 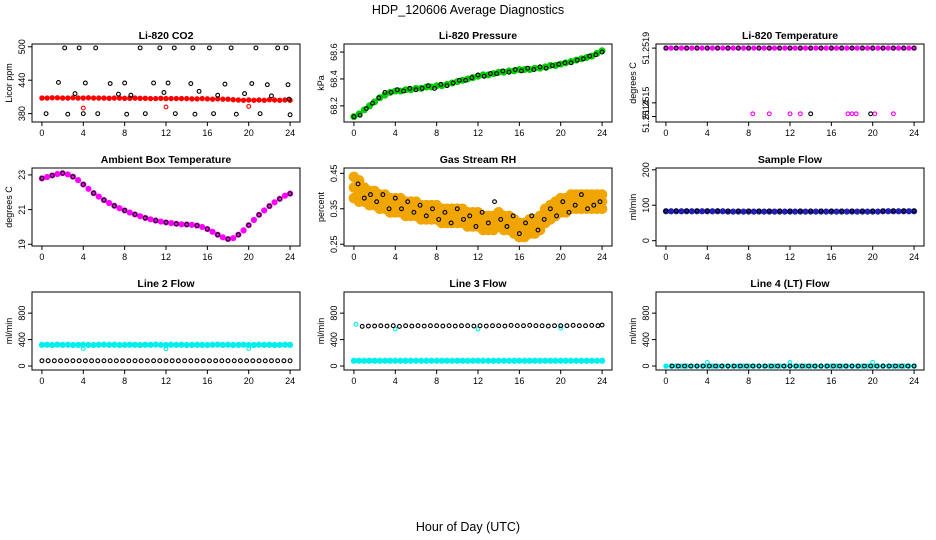 I want to click on panel-9: Line 4 (LT) Flow ml/min 0 4 8 12 16 20 24 0 400 800, so click(x=776, y=332).